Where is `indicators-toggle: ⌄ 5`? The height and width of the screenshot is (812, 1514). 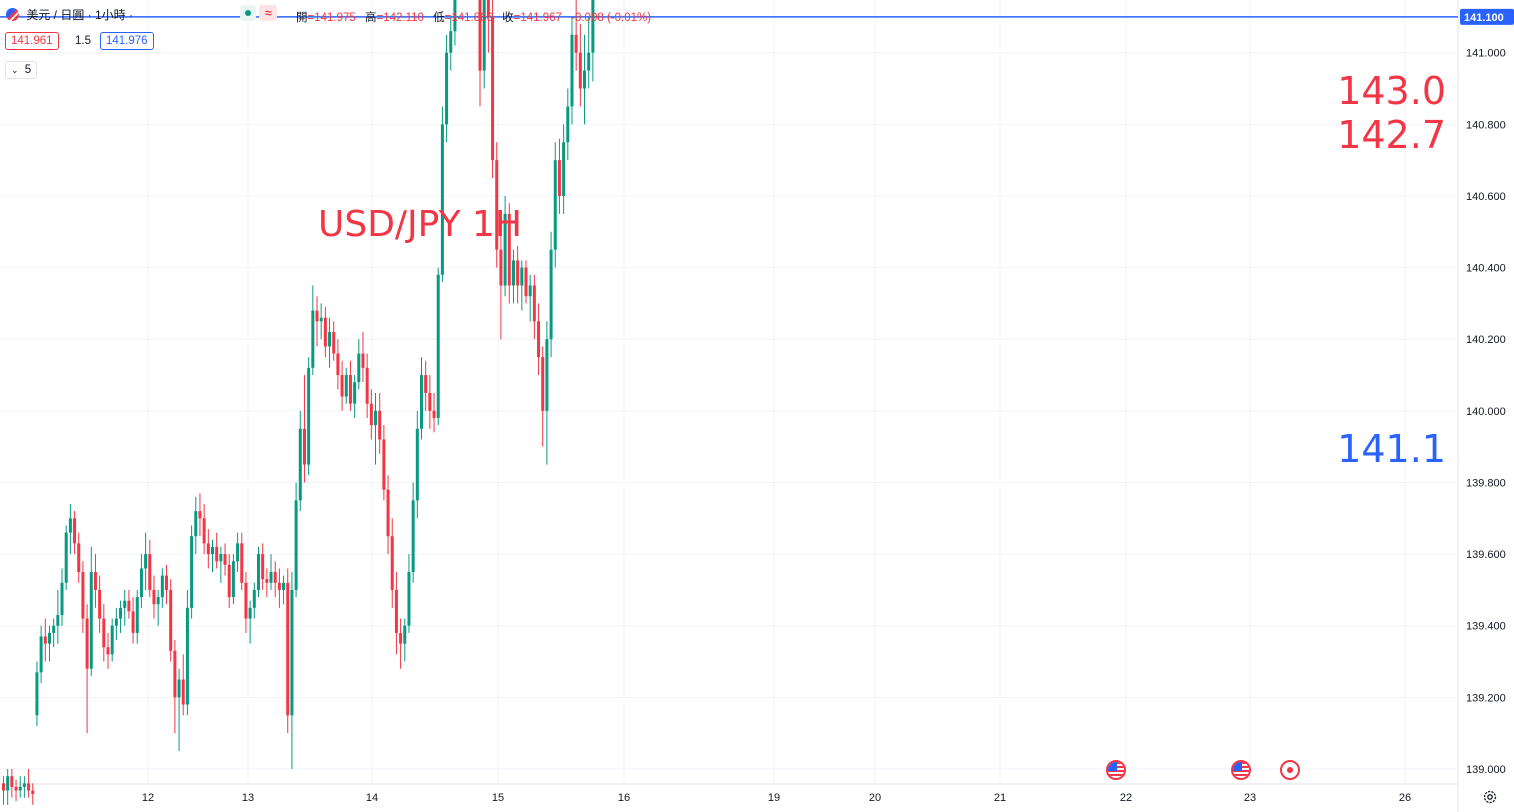
indicators-toggle: ⌄ 5 is located at coordinates (21, 70).